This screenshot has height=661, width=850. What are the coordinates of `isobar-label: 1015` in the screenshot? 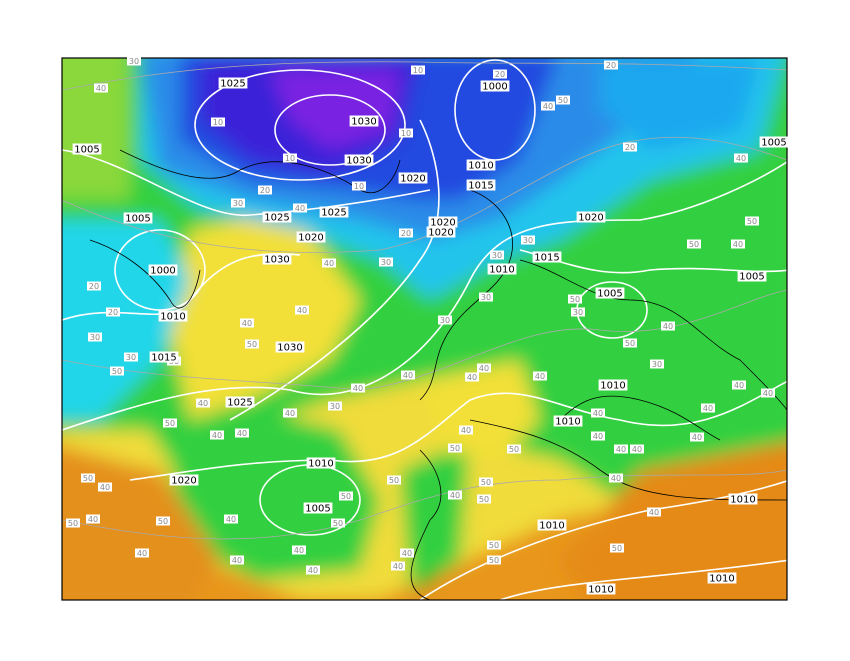 It's located at (546, 258).